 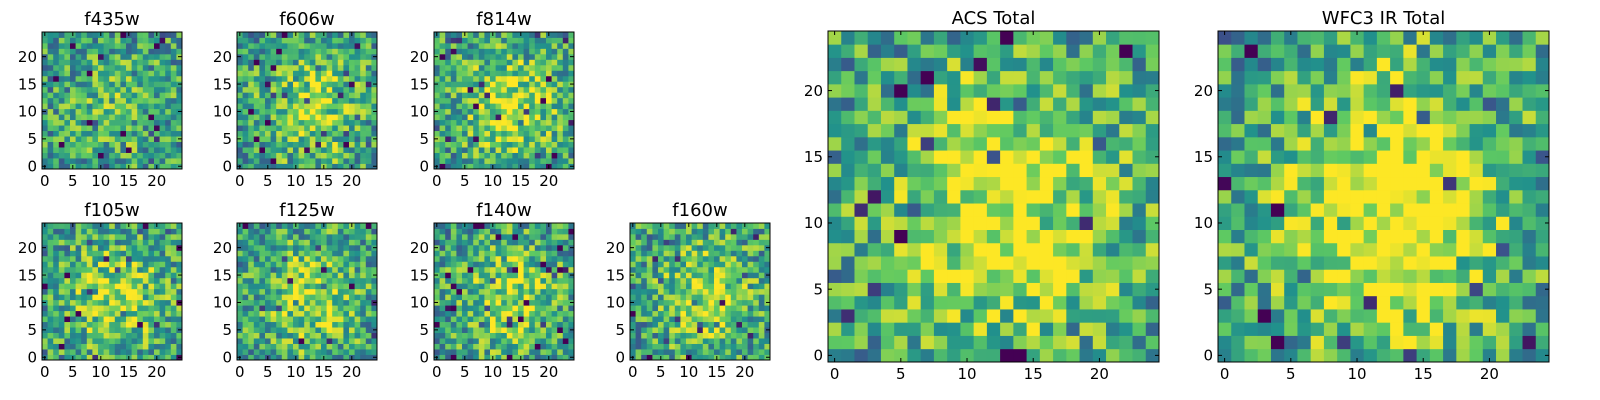 What do you see at coordinates (27, 84) in the screenshot?
I see `y-tick-label: 15` at bounding box center [27, 84].